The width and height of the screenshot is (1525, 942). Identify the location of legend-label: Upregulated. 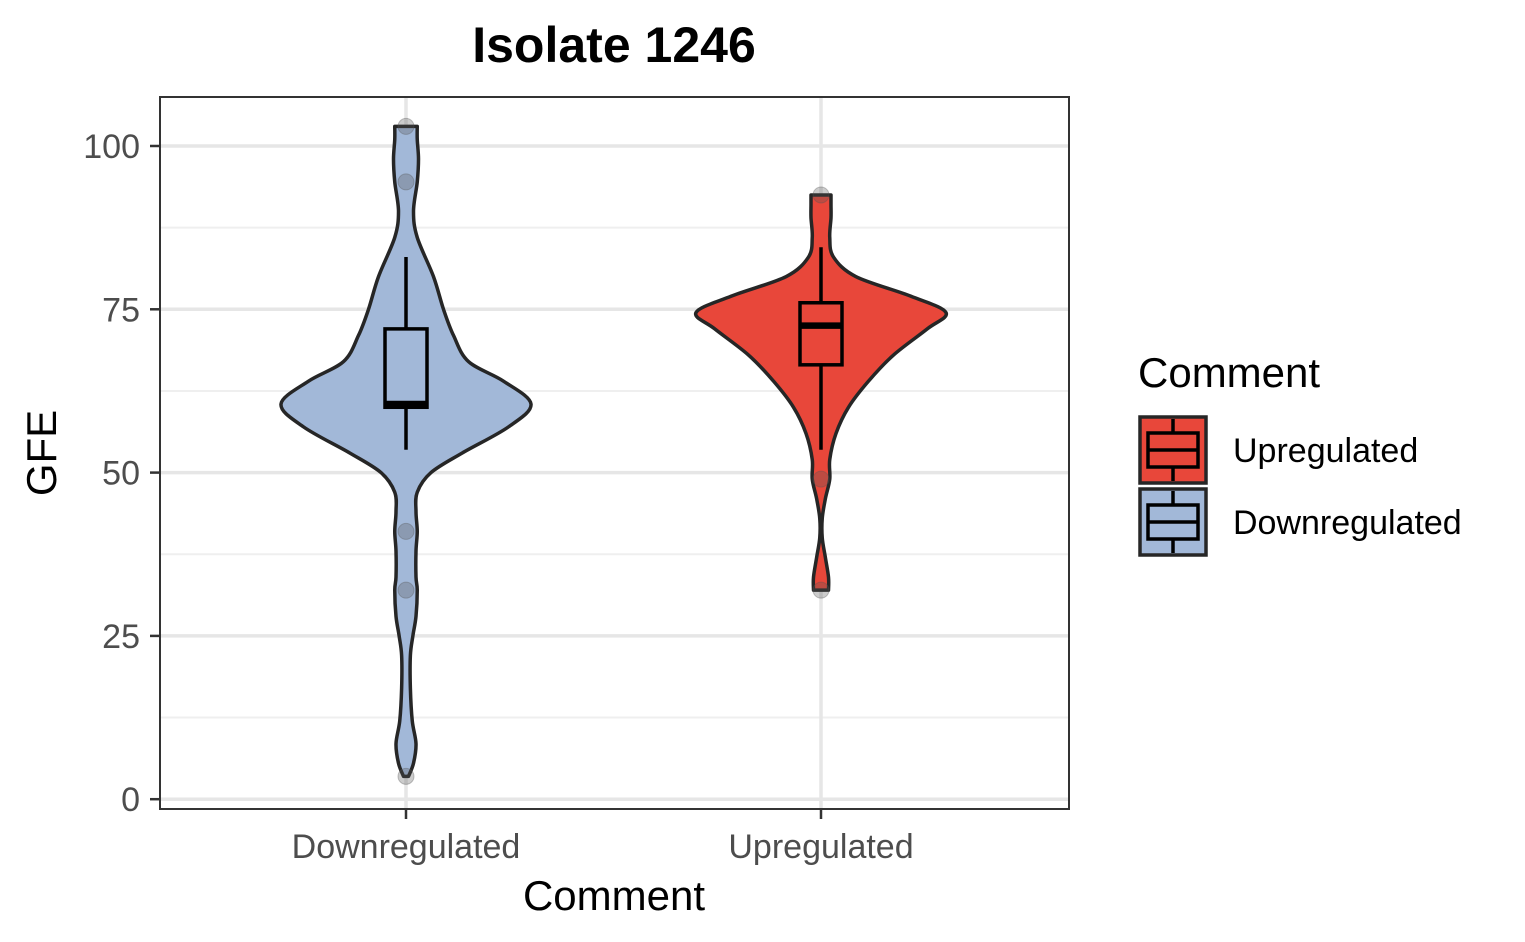
(1325, 451).